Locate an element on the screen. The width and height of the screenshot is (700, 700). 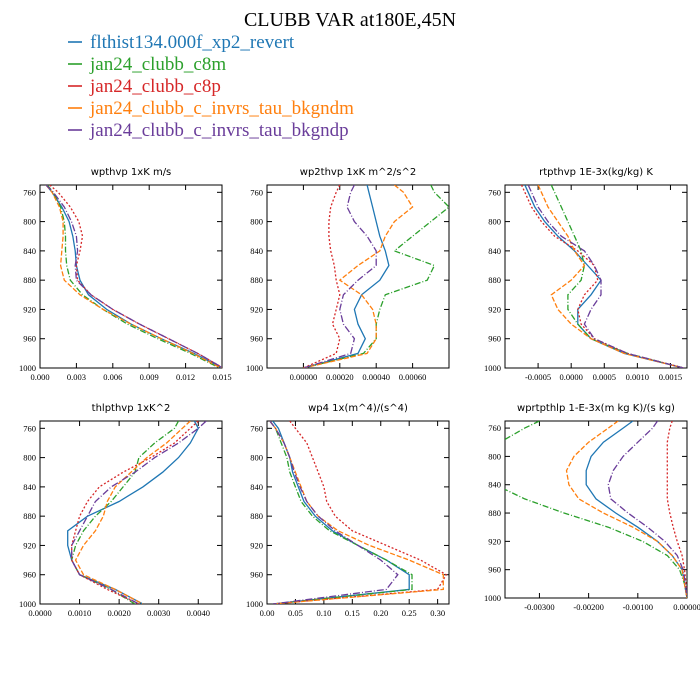
x-tick-label: 0.20 is located at coordinates (380, 613).